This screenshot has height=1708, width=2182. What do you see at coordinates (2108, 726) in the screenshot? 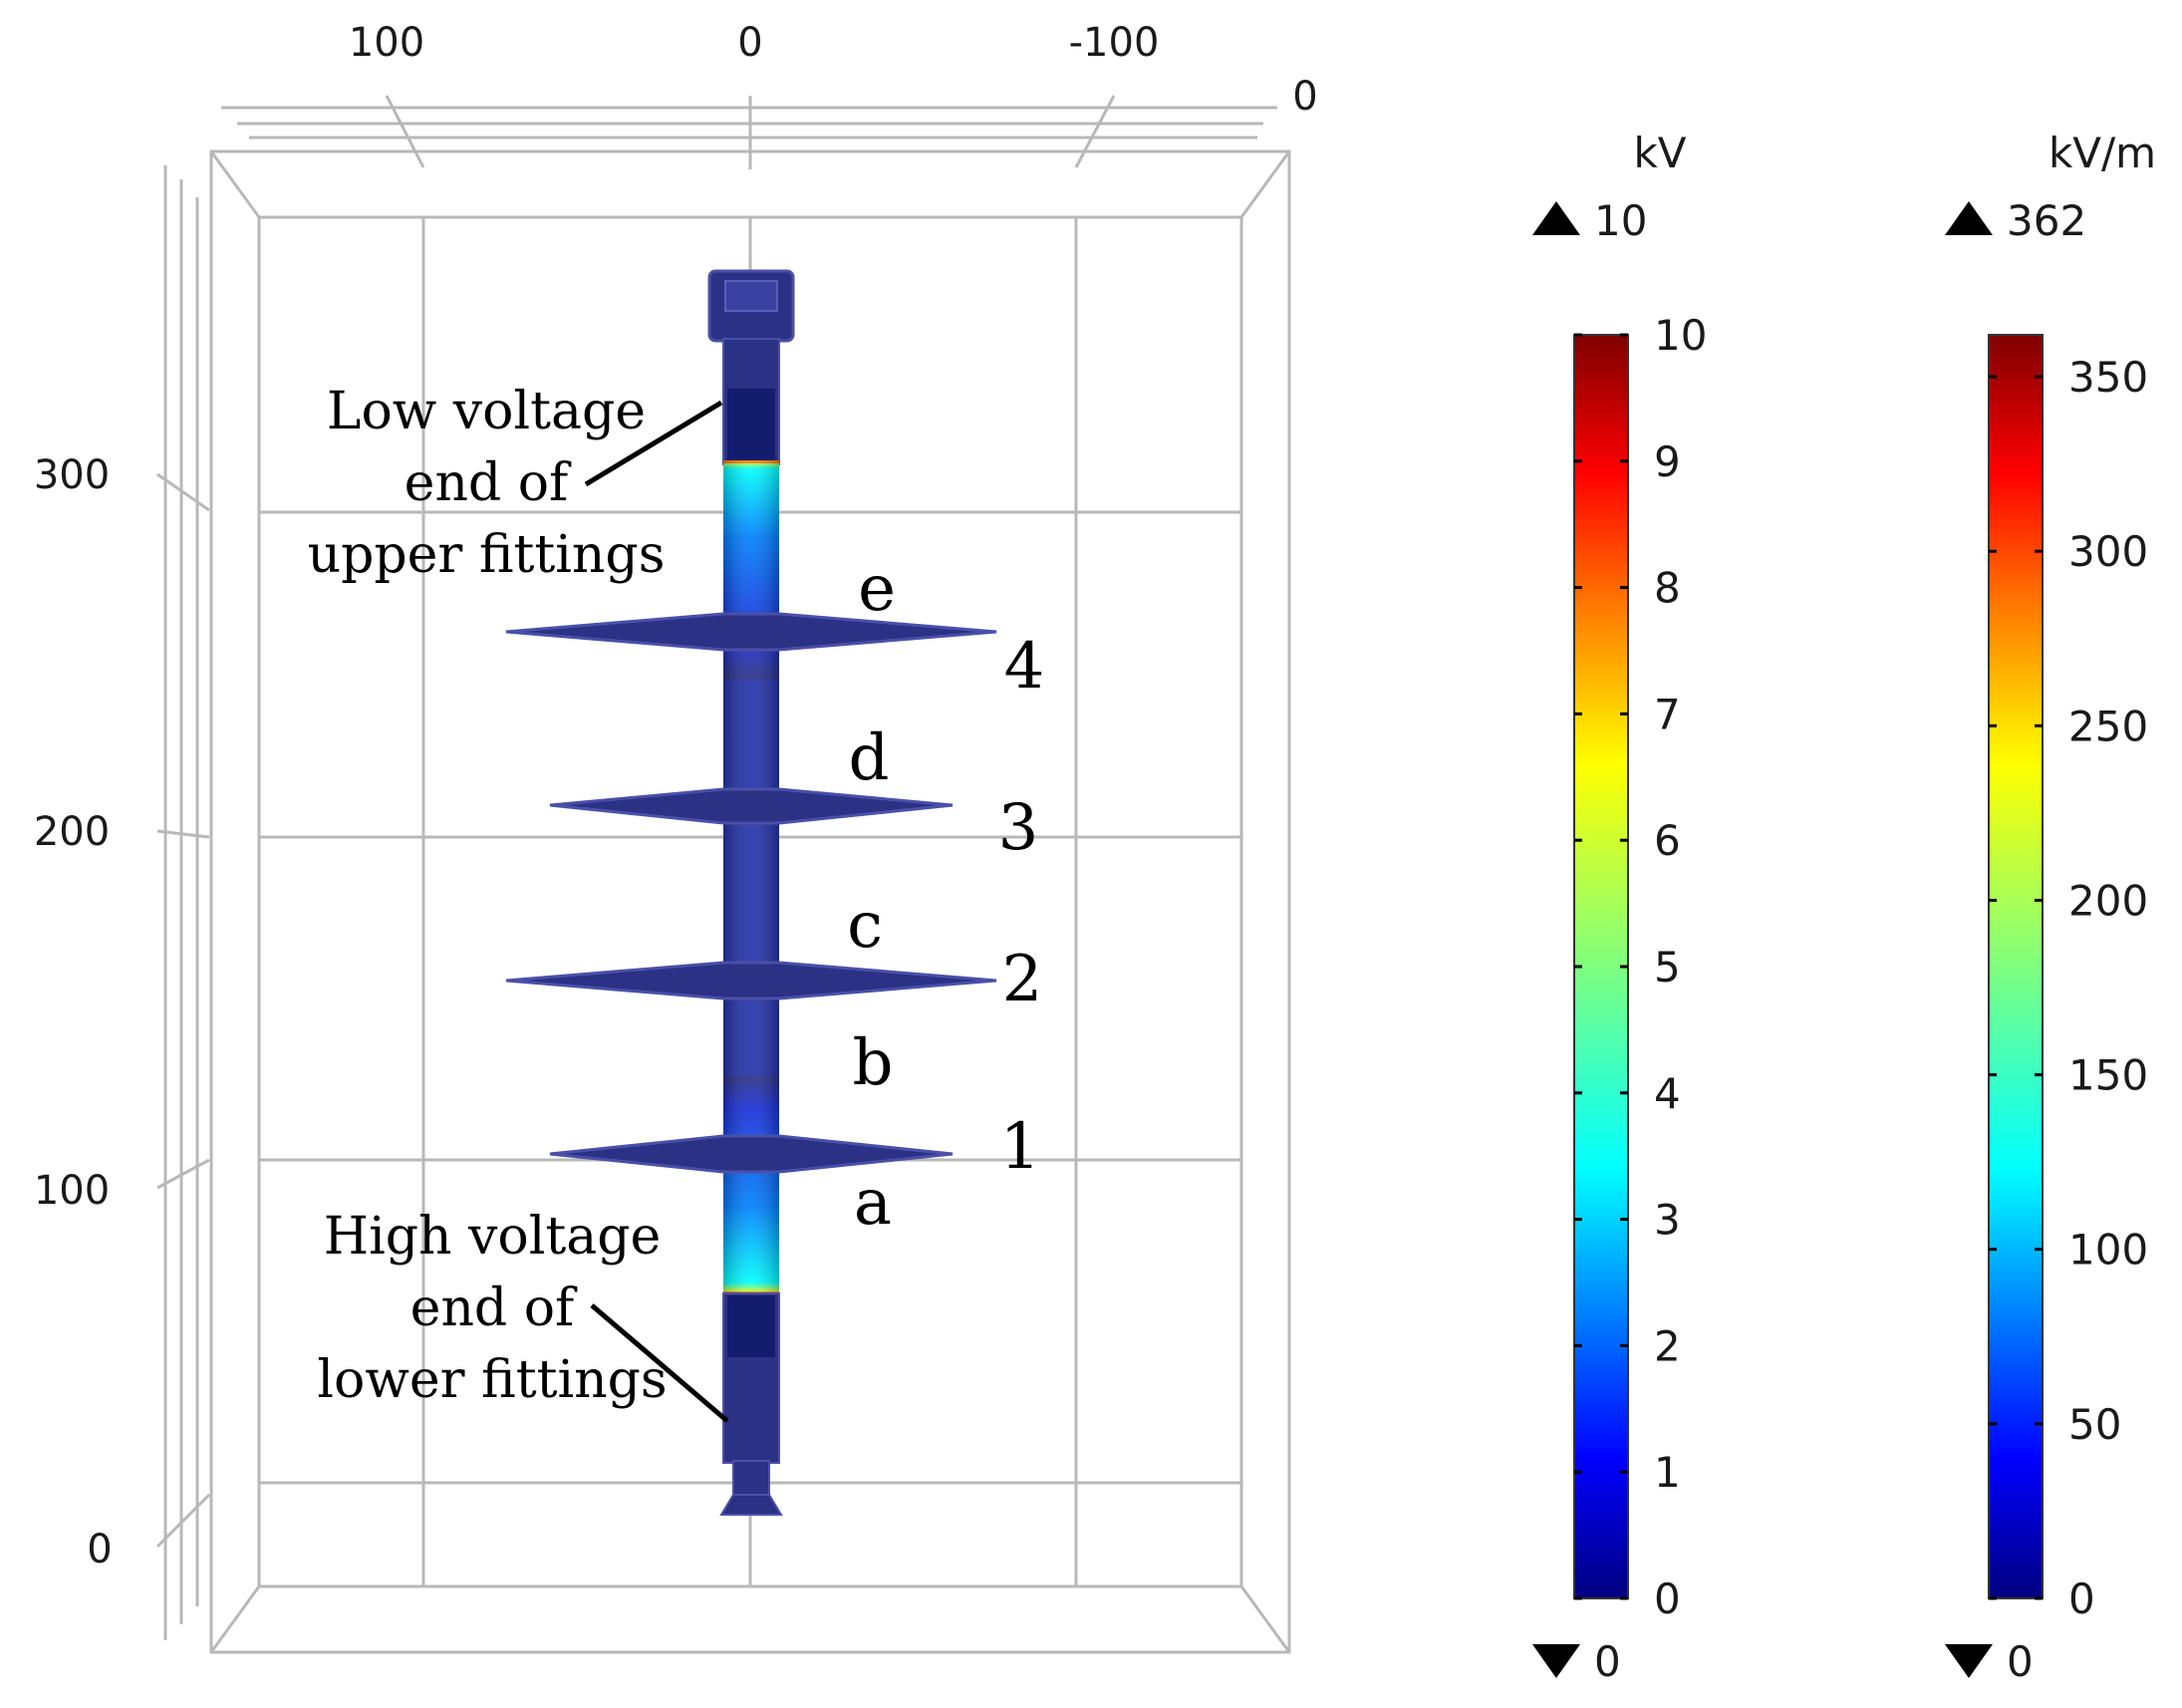
I see `colorbar-tick-label: 250` at bounding box center [2108, 726].